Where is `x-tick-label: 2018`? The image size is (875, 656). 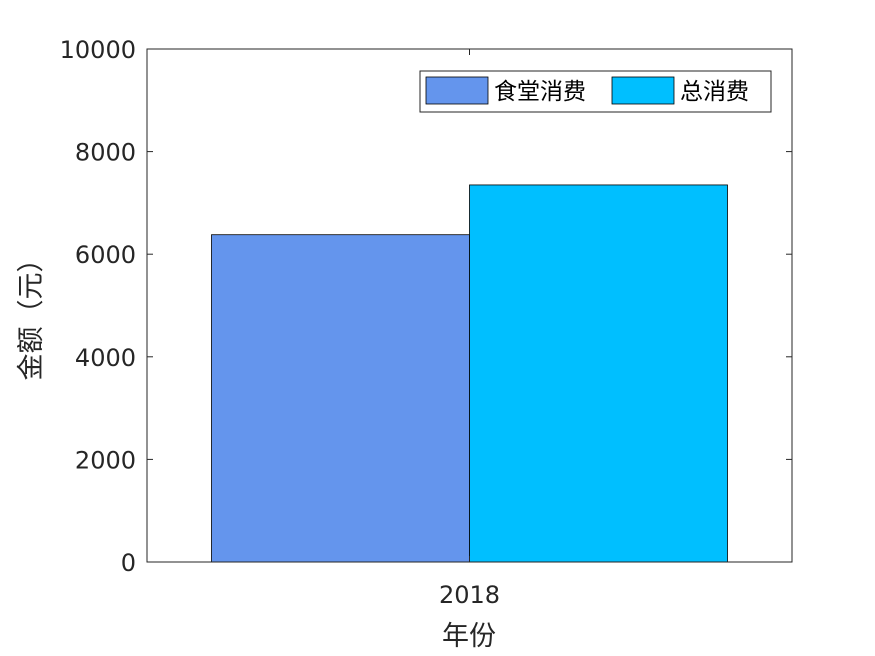 x-tick-label: 2018 is located at coordinates (469, 595).